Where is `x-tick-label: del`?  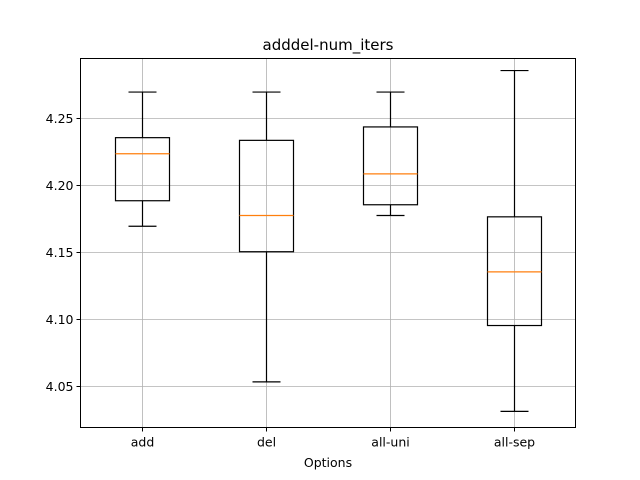
x-tick-label: del is located at coordinates (266, 442).